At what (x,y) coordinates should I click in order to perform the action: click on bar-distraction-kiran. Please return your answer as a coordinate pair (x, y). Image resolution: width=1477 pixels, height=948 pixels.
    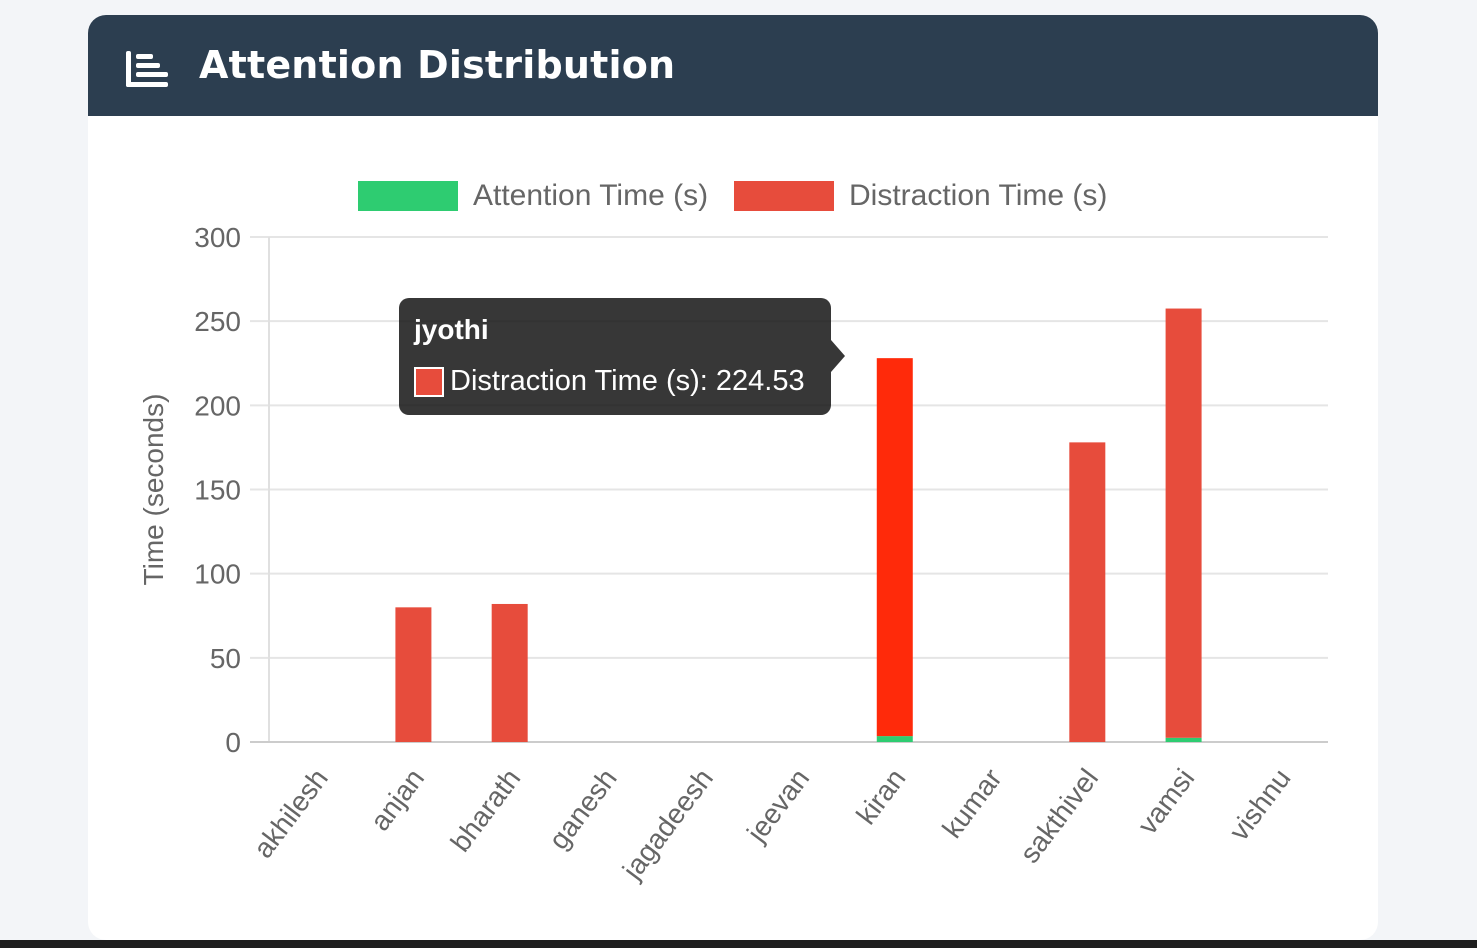
    Looking at the image, I should click on (894, 547).